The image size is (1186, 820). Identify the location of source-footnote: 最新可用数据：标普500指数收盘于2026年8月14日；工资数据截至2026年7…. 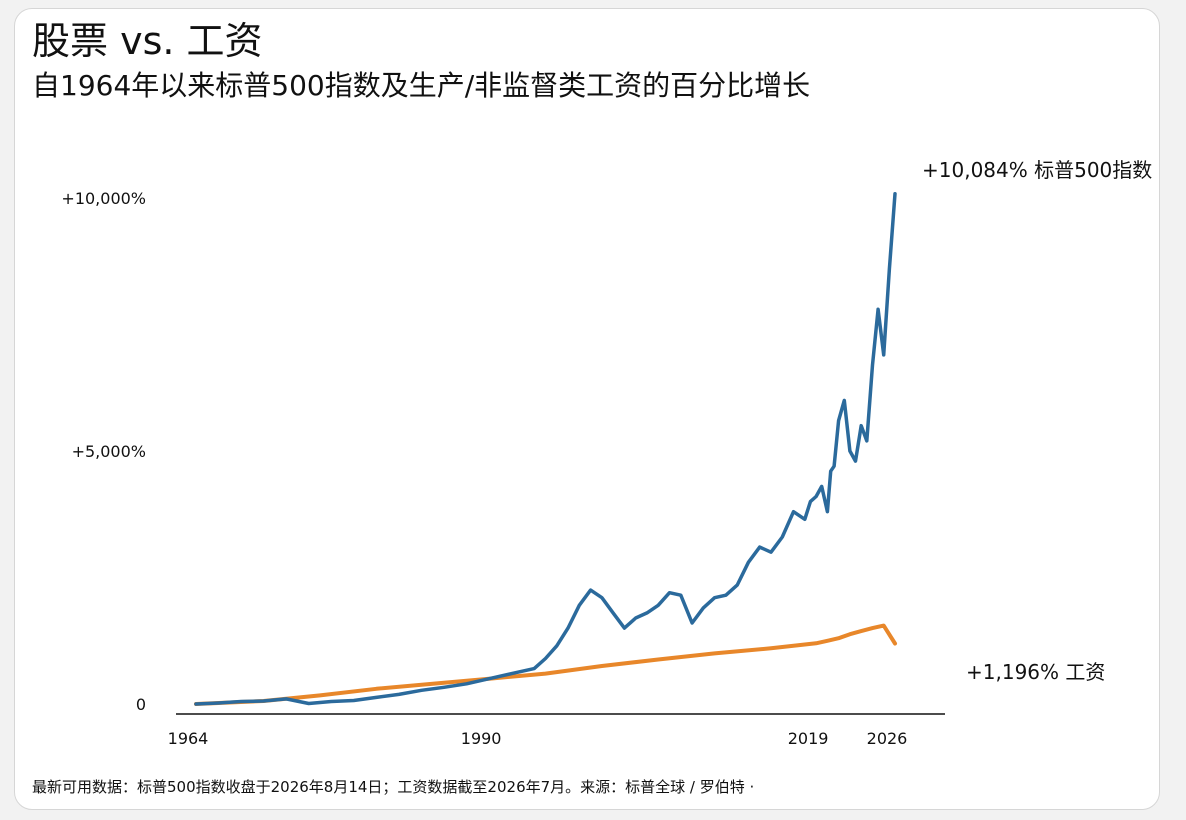
(393, 787).